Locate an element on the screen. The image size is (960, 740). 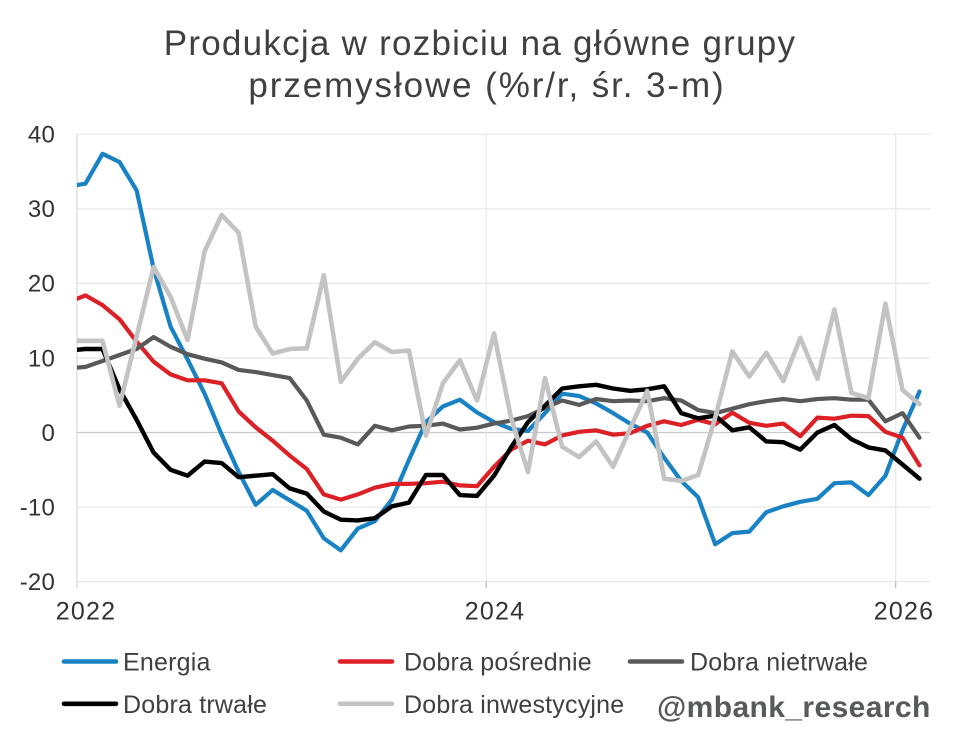
svg-text: Dobra inwestycyjne is located at coordinates (514, 705).